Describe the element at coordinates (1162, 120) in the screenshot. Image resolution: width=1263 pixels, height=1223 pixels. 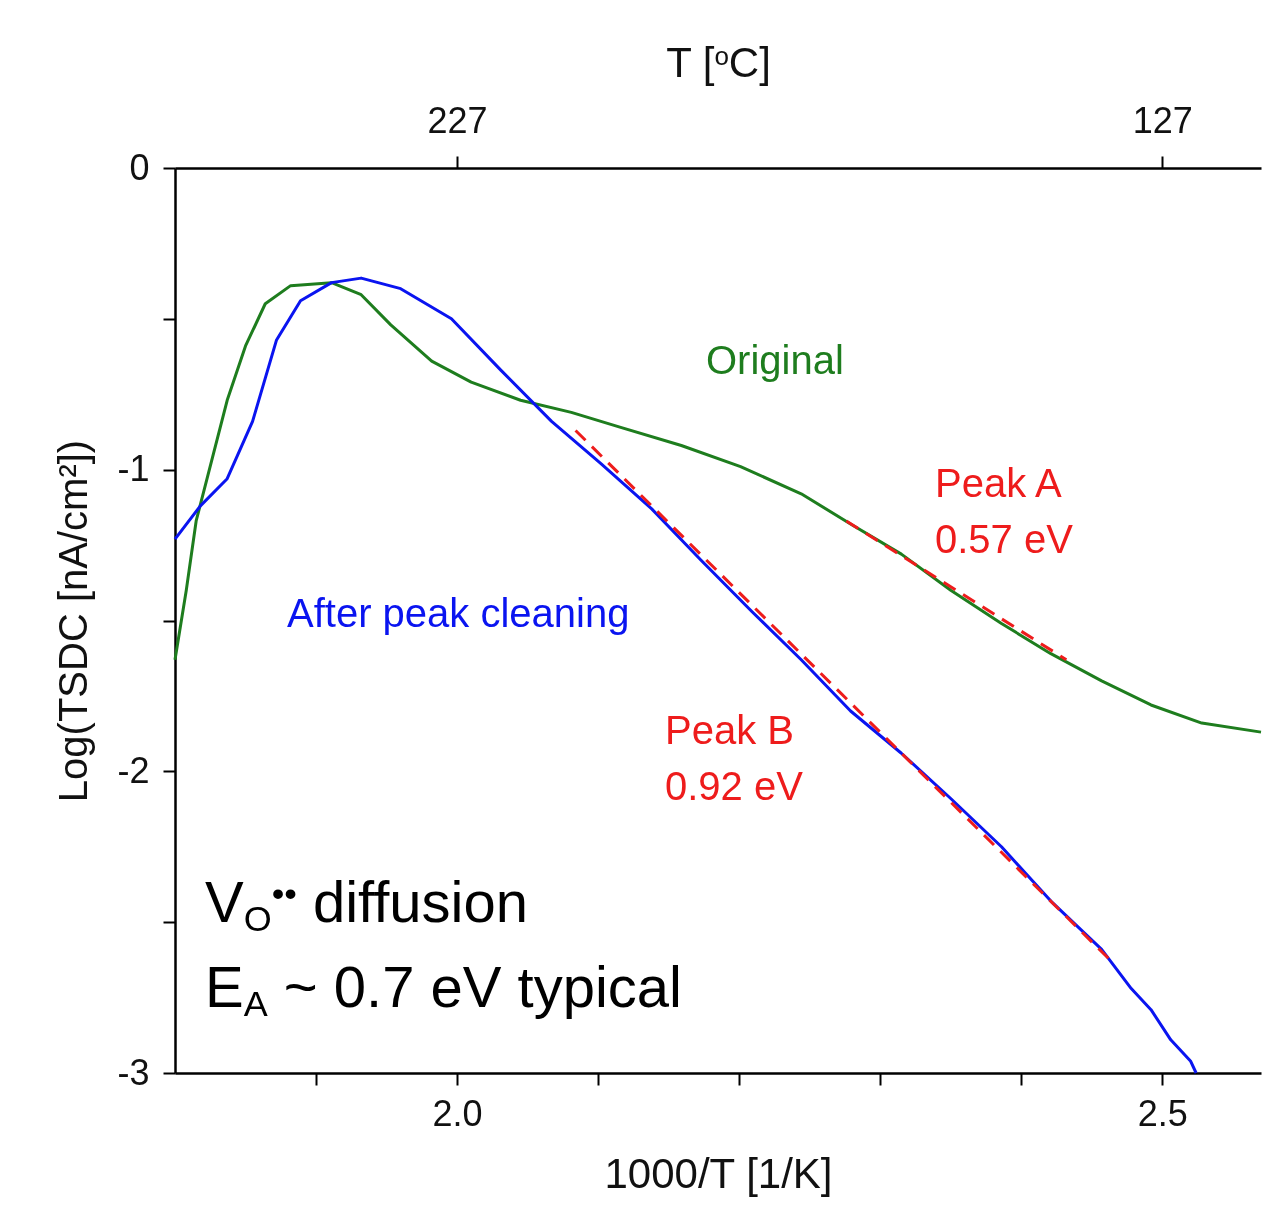
I see `x2-tick-label: 127` at that location.